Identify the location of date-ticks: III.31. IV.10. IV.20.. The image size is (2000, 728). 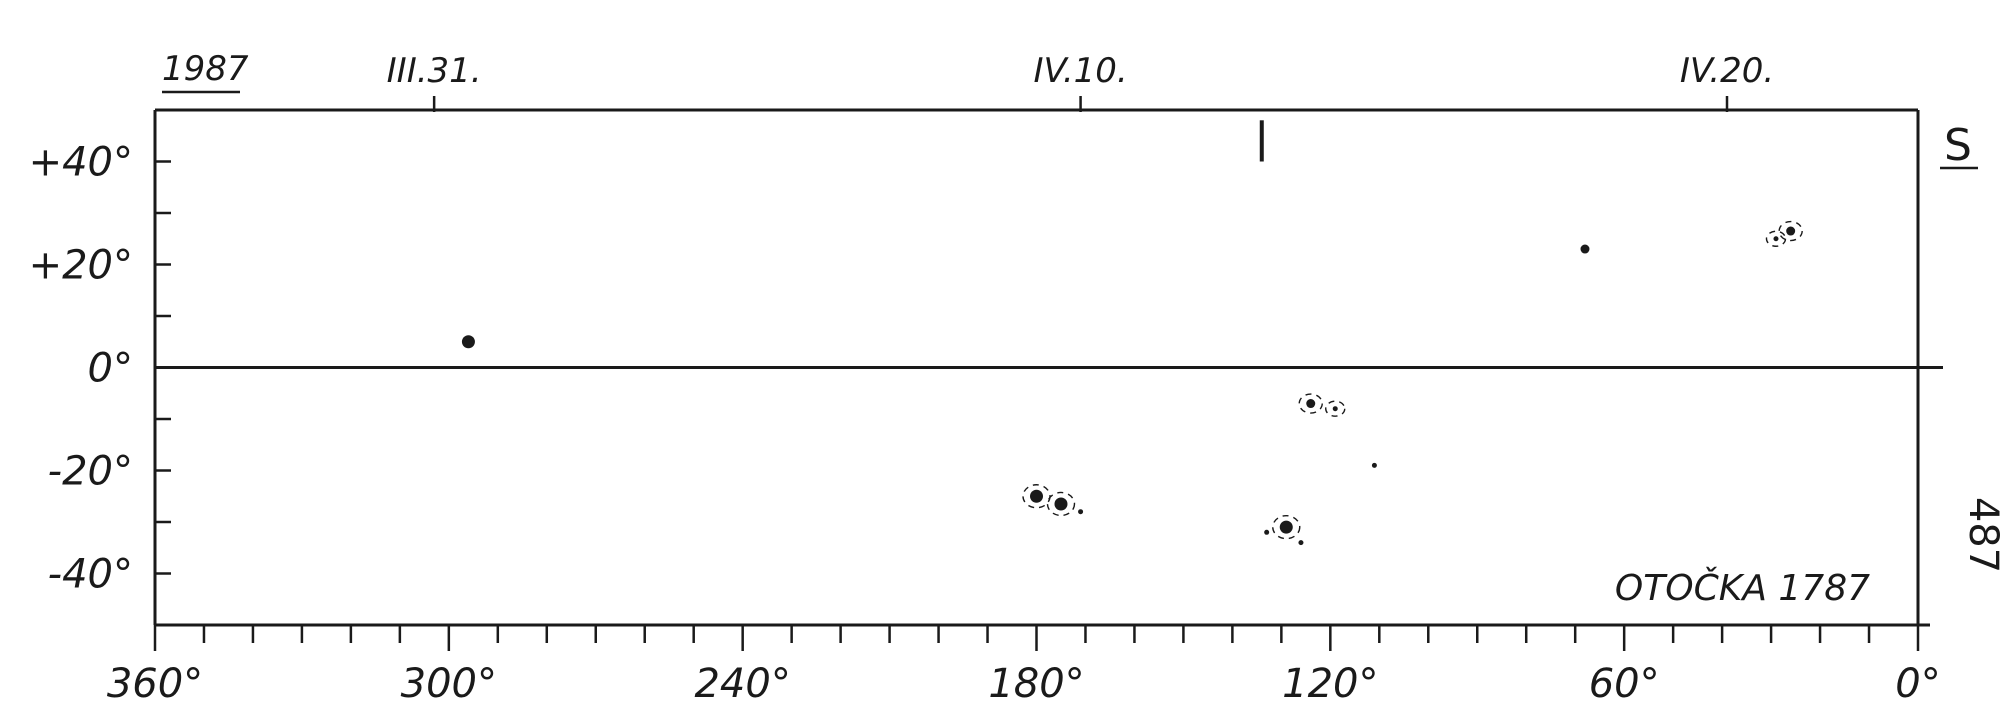
(1080, 81).